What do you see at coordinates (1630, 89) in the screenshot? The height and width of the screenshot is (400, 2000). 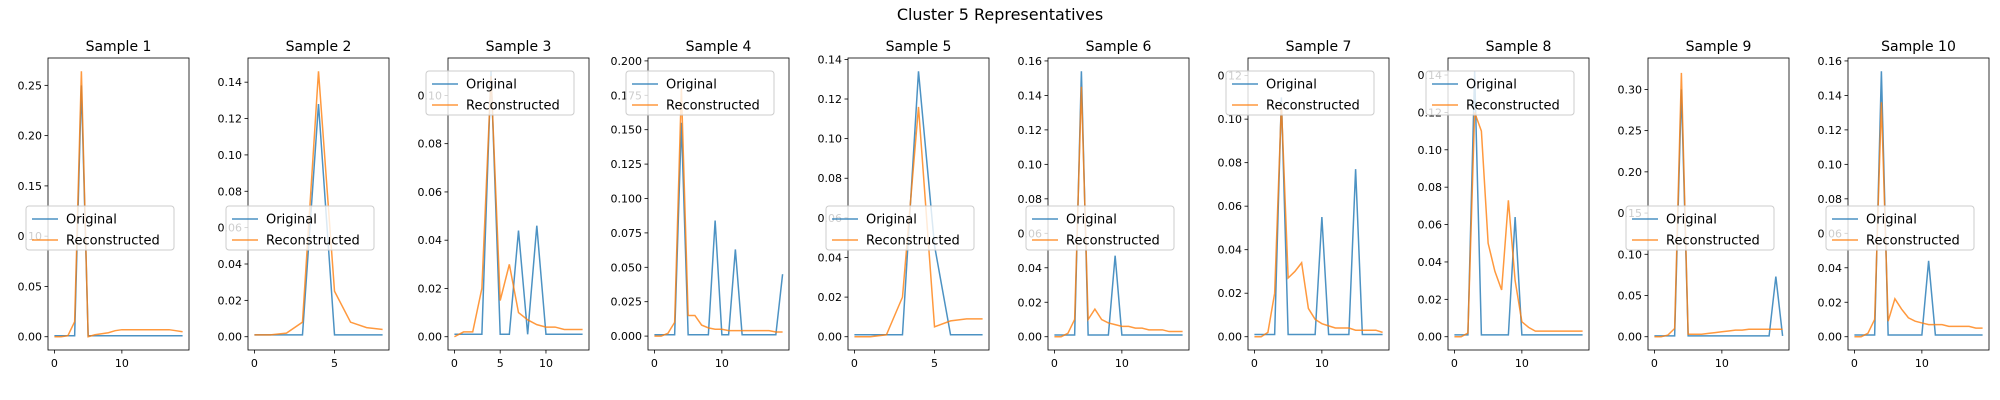 I see `y-tick-label: 0.30` at bounding box center [1630, 89].